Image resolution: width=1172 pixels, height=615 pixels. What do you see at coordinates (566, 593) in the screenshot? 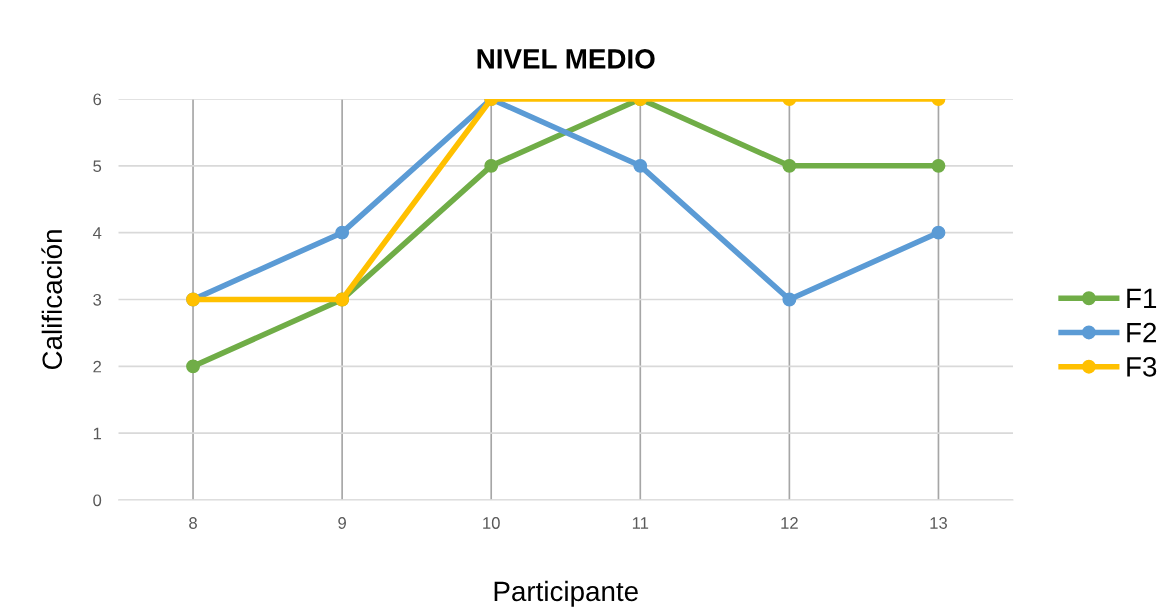
I see `x-axis-title: Participante` at bounding box center [566, 593].